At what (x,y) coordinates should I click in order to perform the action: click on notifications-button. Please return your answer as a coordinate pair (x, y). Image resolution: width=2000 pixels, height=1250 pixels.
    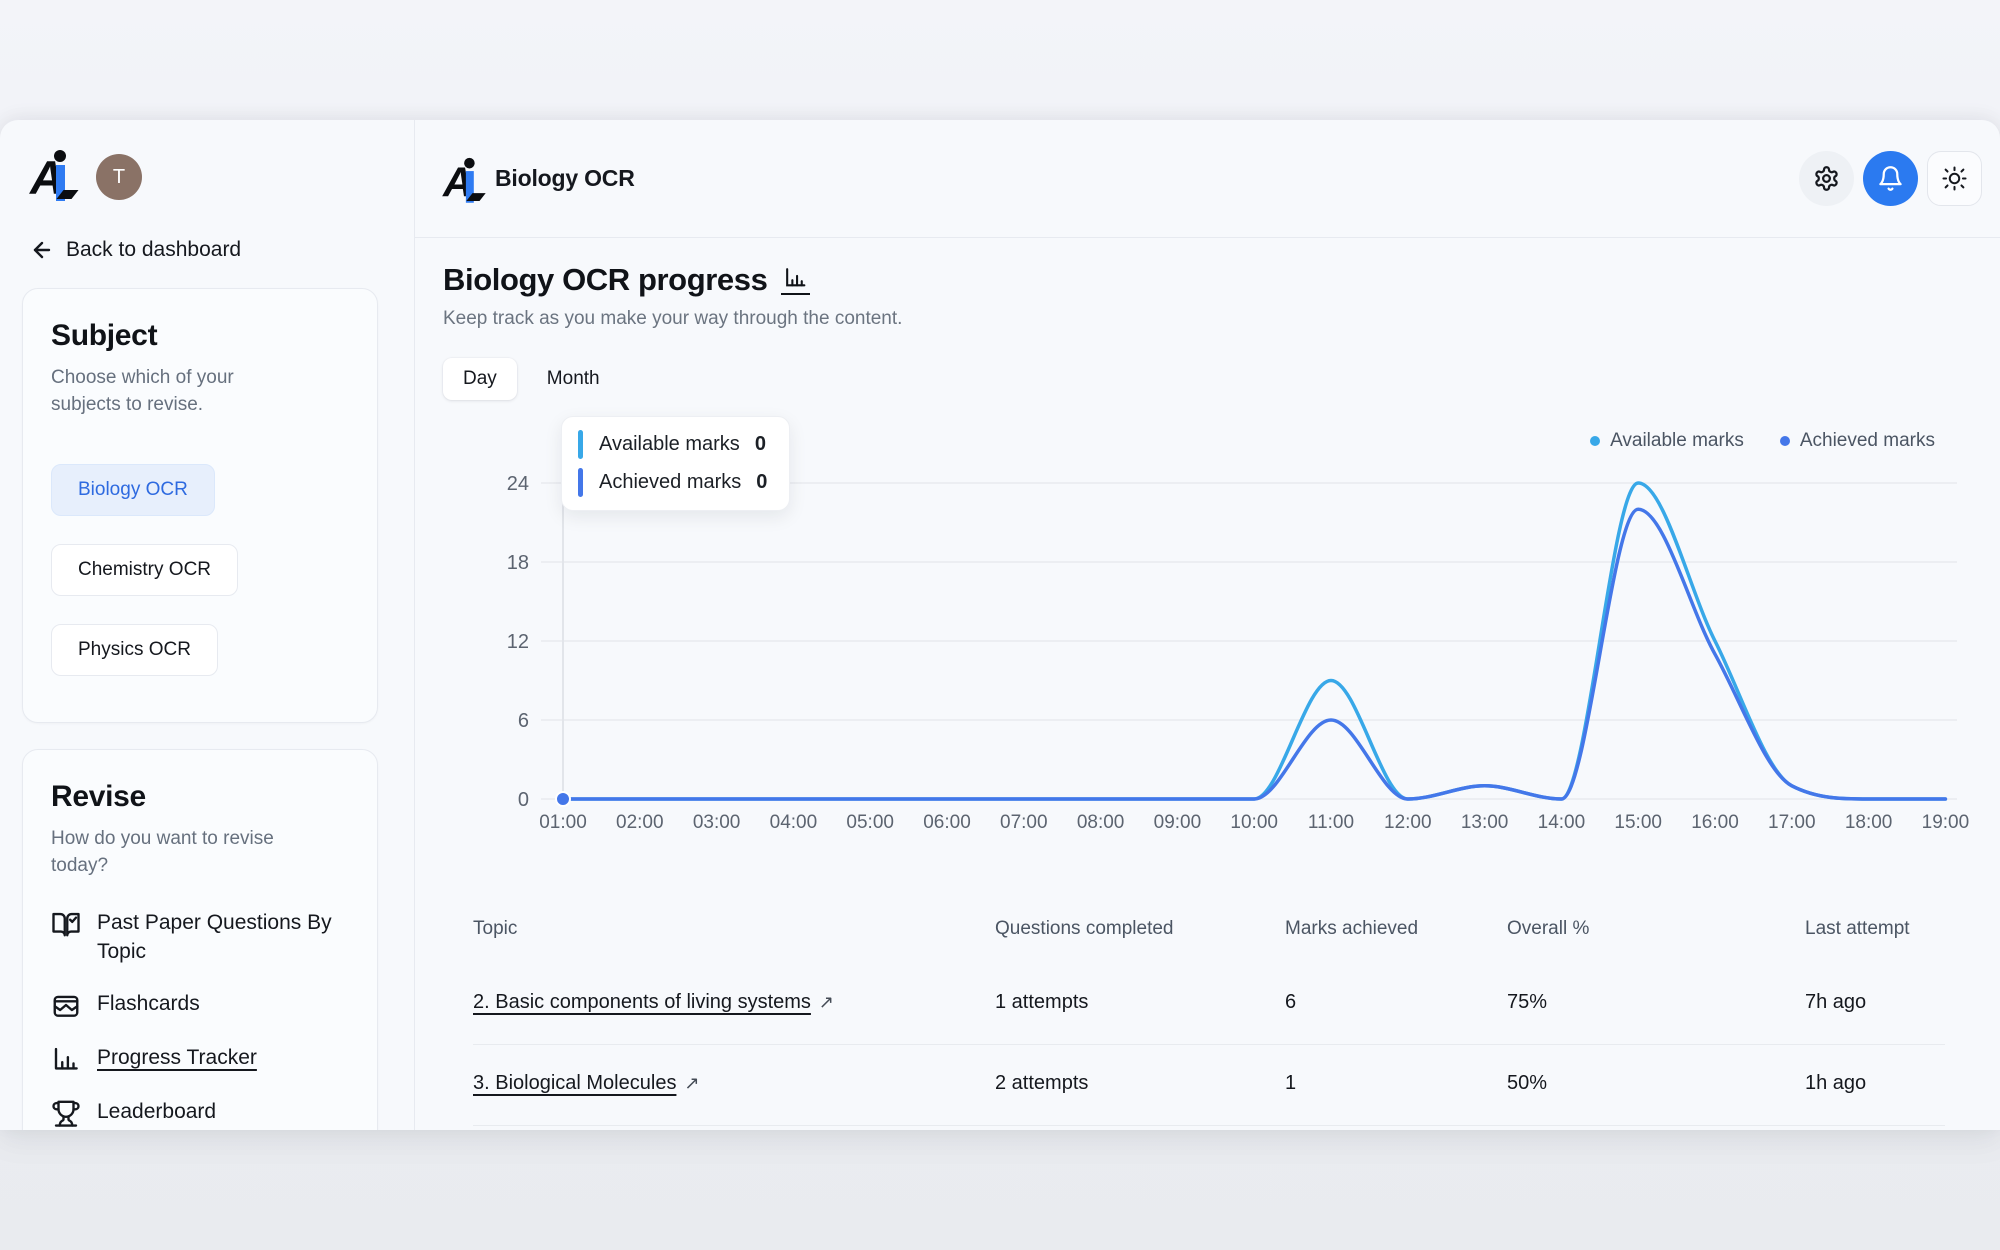
    Looking at the image, I should click on (1890, 178).